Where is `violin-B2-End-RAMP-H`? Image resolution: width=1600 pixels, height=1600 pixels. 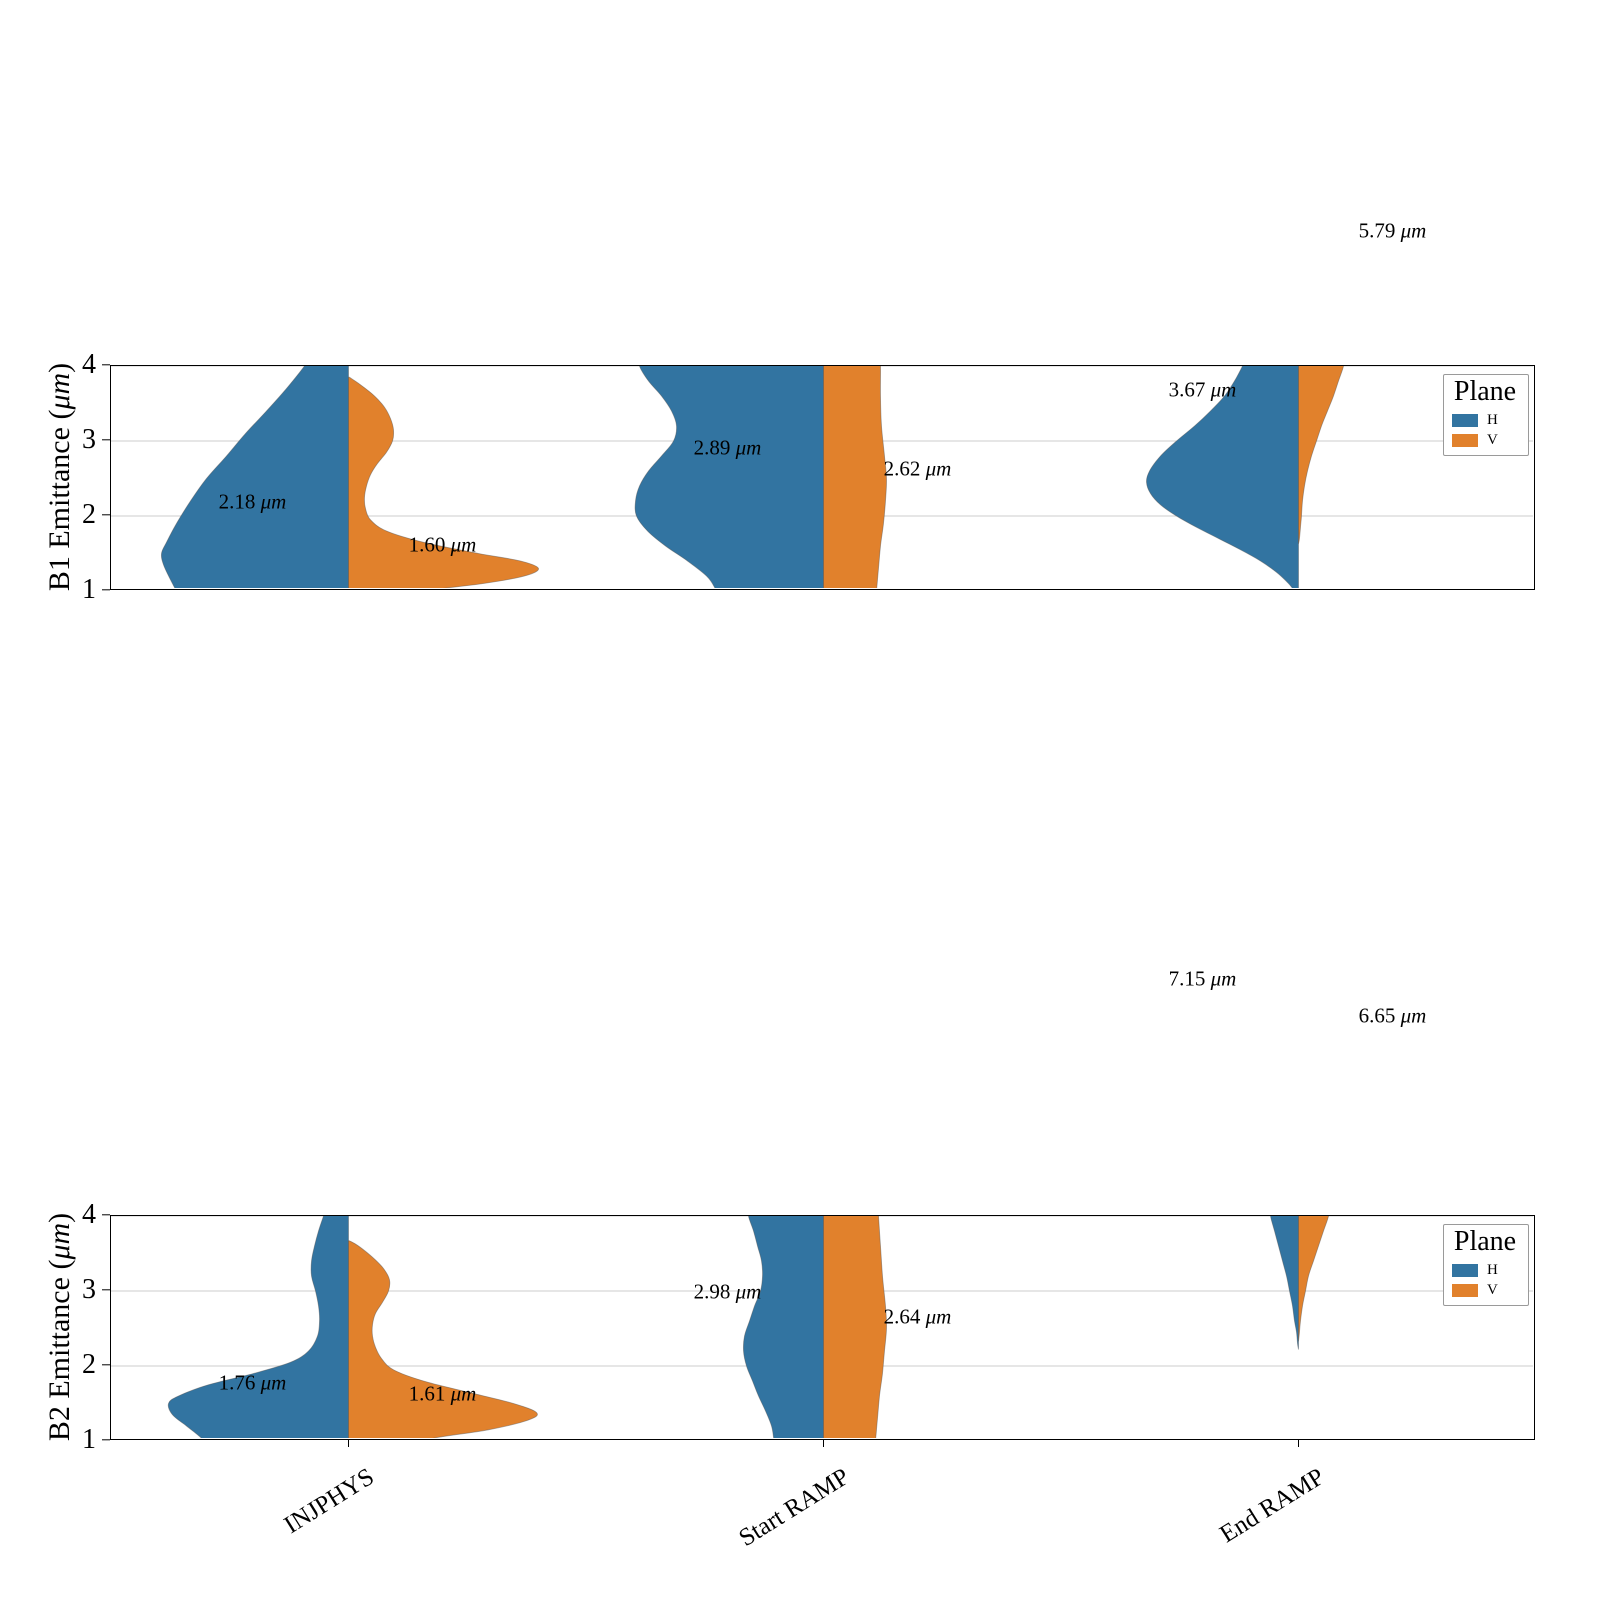
violin-B2-End-RAMP-H is located at coordinates (1284, 1283).